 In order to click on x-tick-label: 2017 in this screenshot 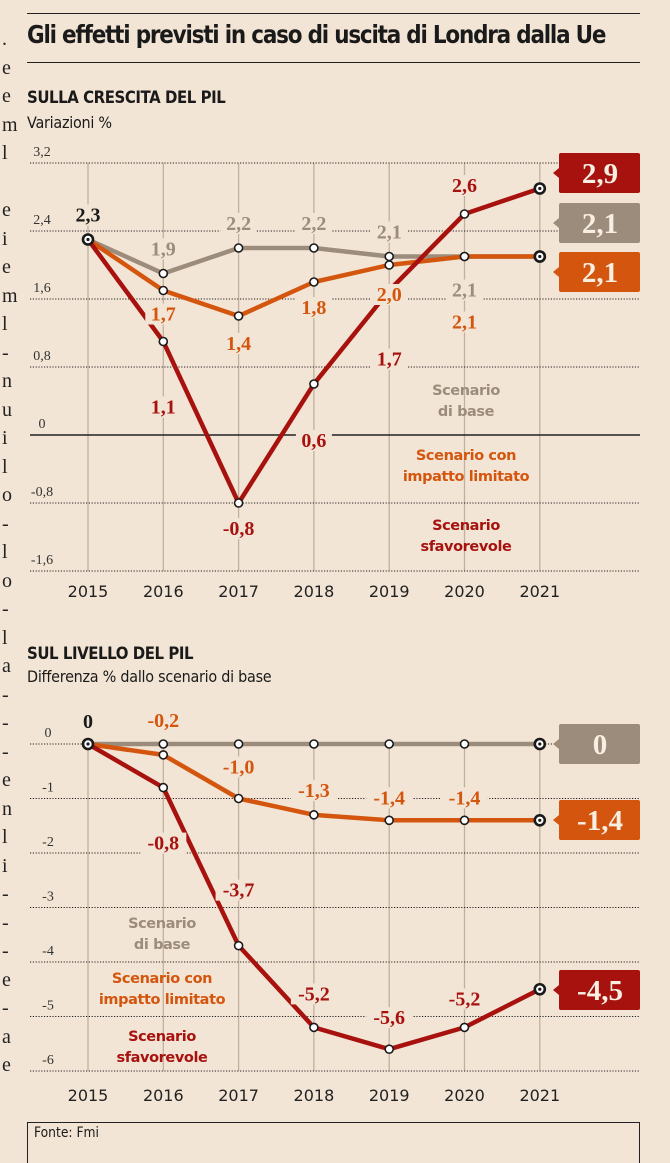, I will do `click(238, 1095)`.